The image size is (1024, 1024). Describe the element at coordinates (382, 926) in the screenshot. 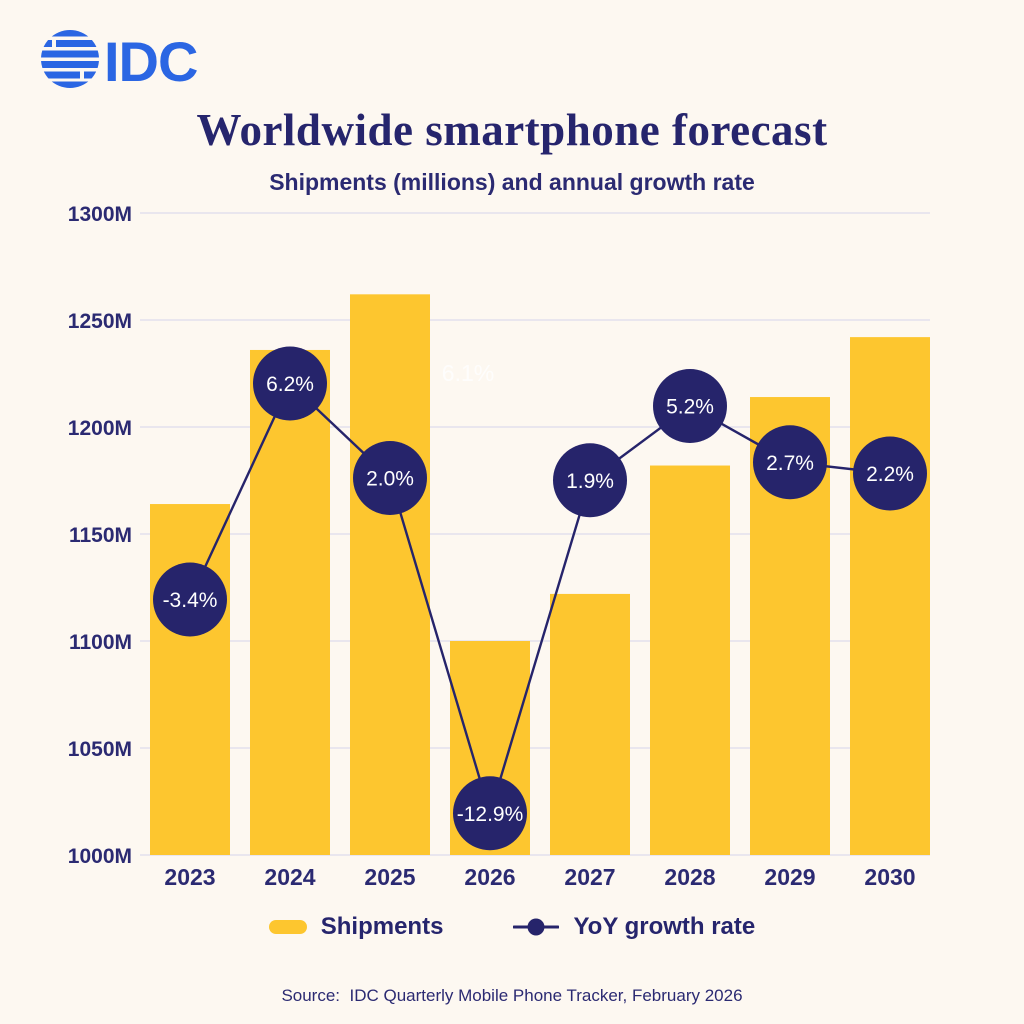

I see `legend-label: Shipments` at that location.